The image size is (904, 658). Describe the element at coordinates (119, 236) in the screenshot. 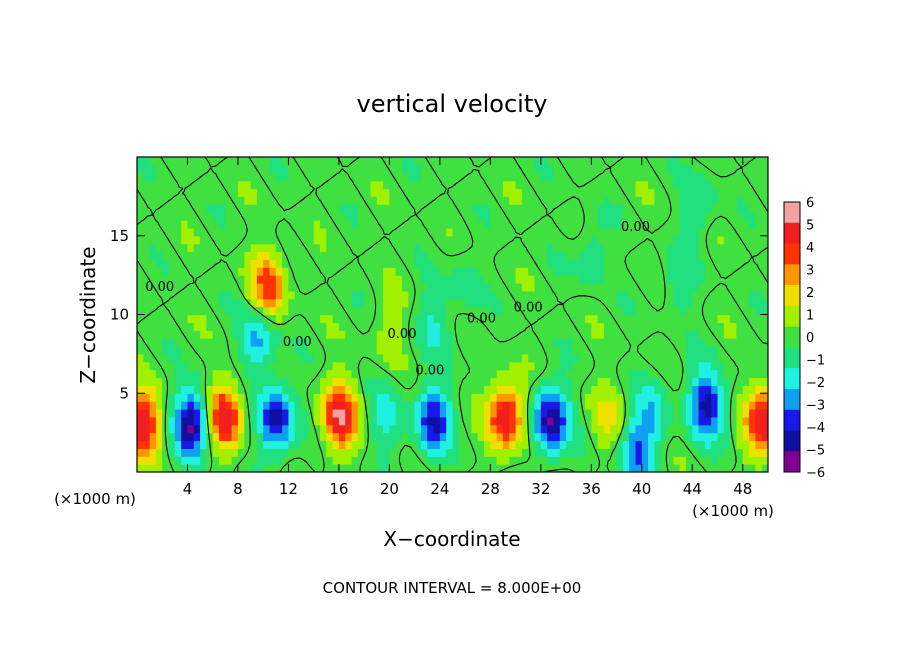

I see `y-tick-label: 15` at that location.